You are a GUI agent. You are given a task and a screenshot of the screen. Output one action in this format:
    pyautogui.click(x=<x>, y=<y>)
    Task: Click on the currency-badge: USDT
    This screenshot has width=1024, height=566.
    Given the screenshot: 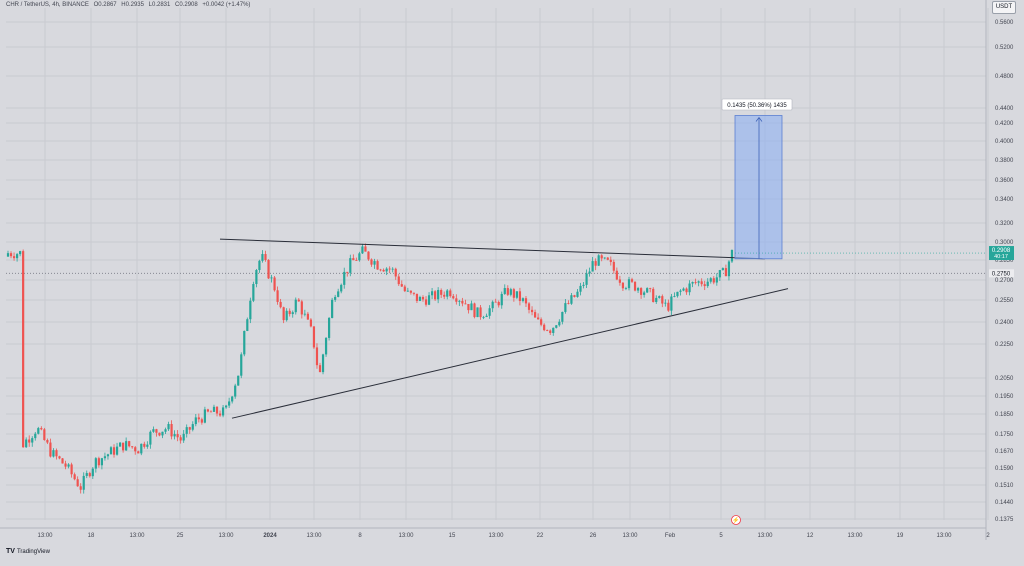 What is the action you would take?
    pyautogui.click(x=1004, y=7)
    